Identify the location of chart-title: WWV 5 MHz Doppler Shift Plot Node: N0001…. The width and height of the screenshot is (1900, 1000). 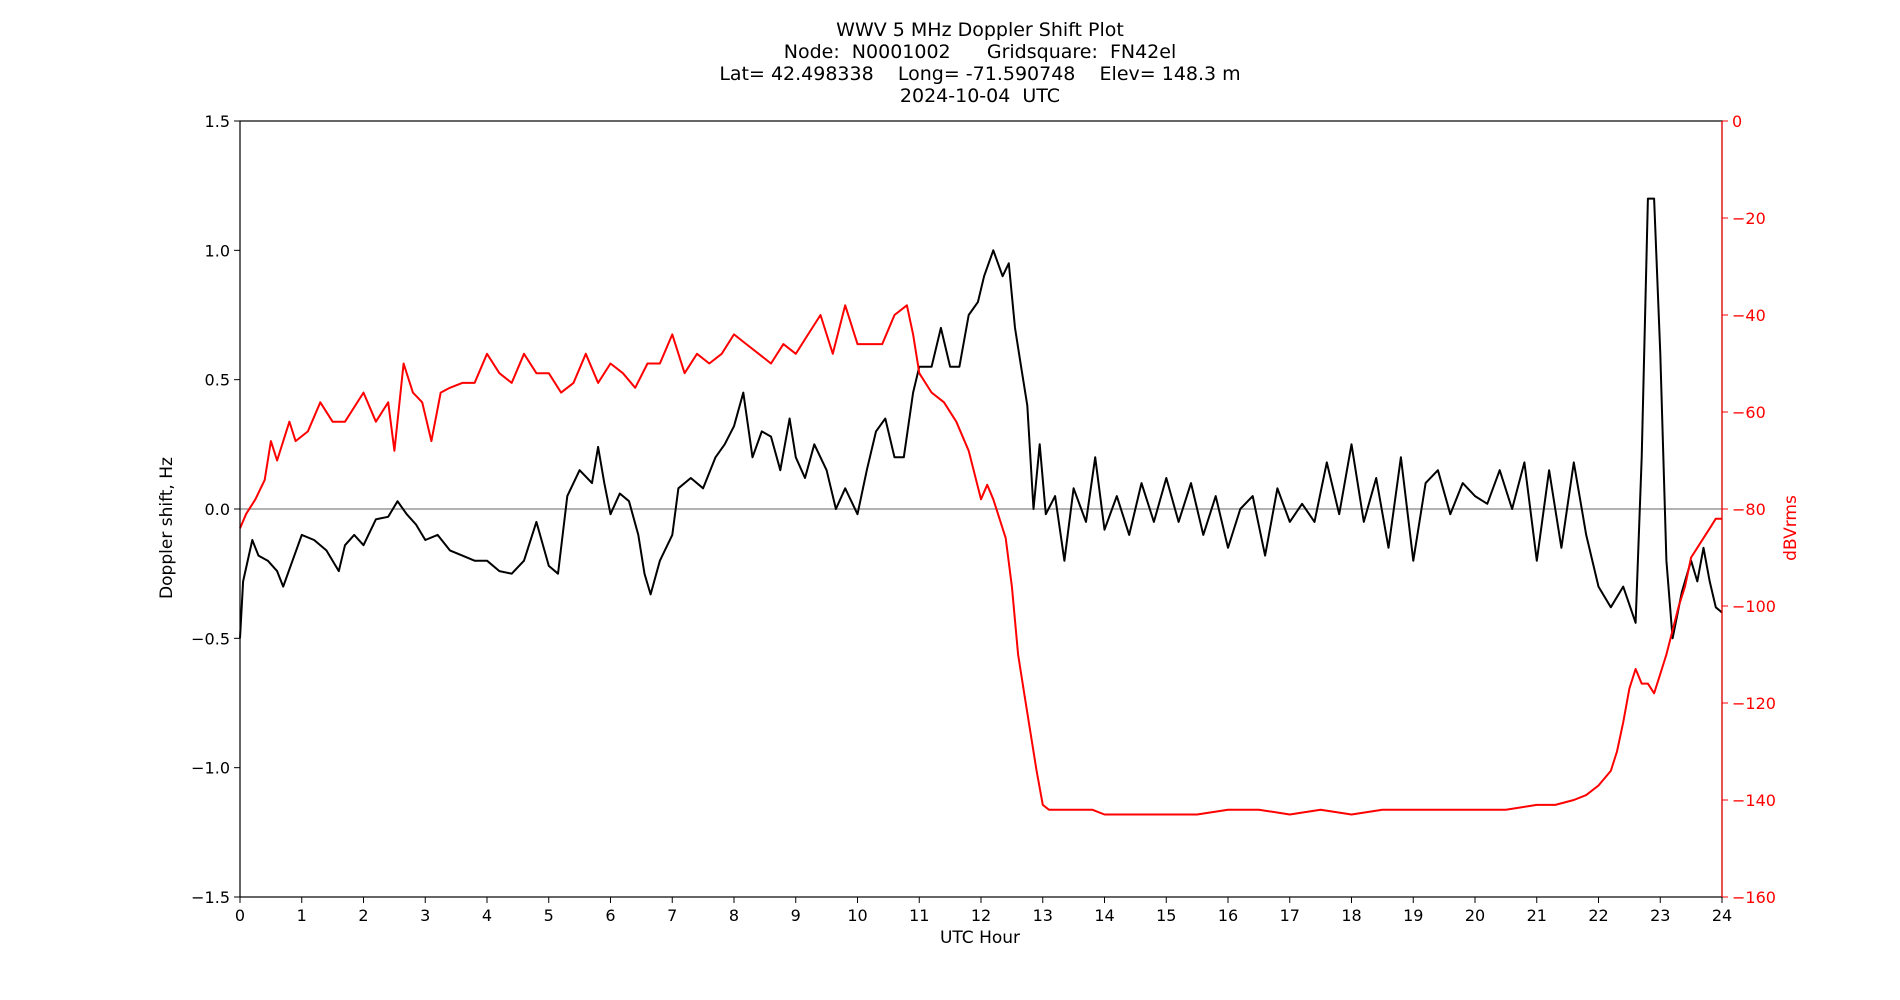
(979, 63).